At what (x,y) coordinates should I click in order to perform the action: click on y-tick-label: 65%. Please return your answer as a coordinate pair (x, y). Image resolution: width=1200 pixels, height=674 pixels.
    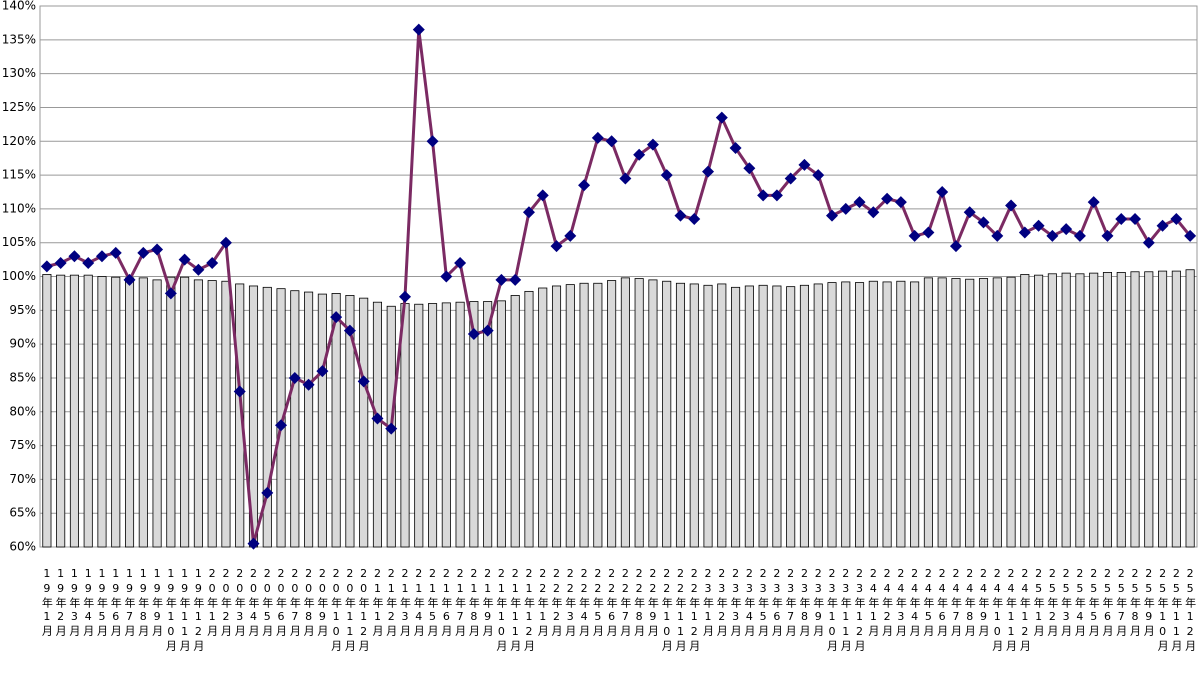
    Looking at the image, I should click on (22, 513).